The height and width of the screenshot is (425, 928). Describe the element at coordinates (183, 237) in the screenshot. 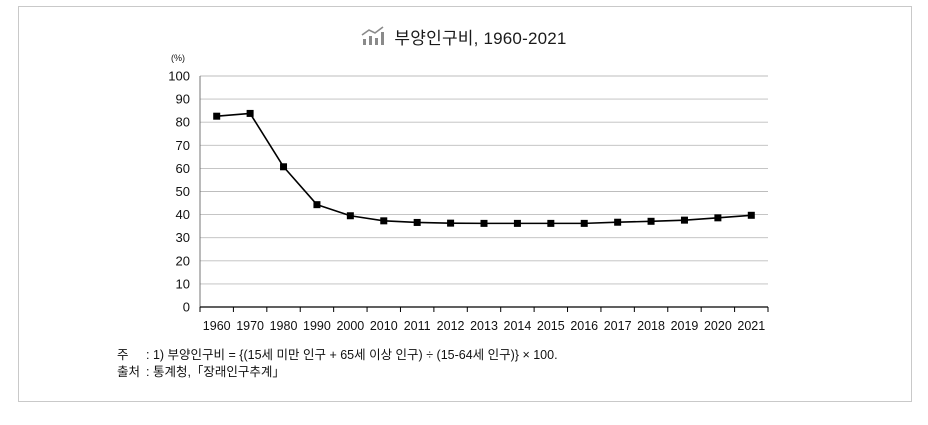

I see `y-tick-label: 30` at that location.